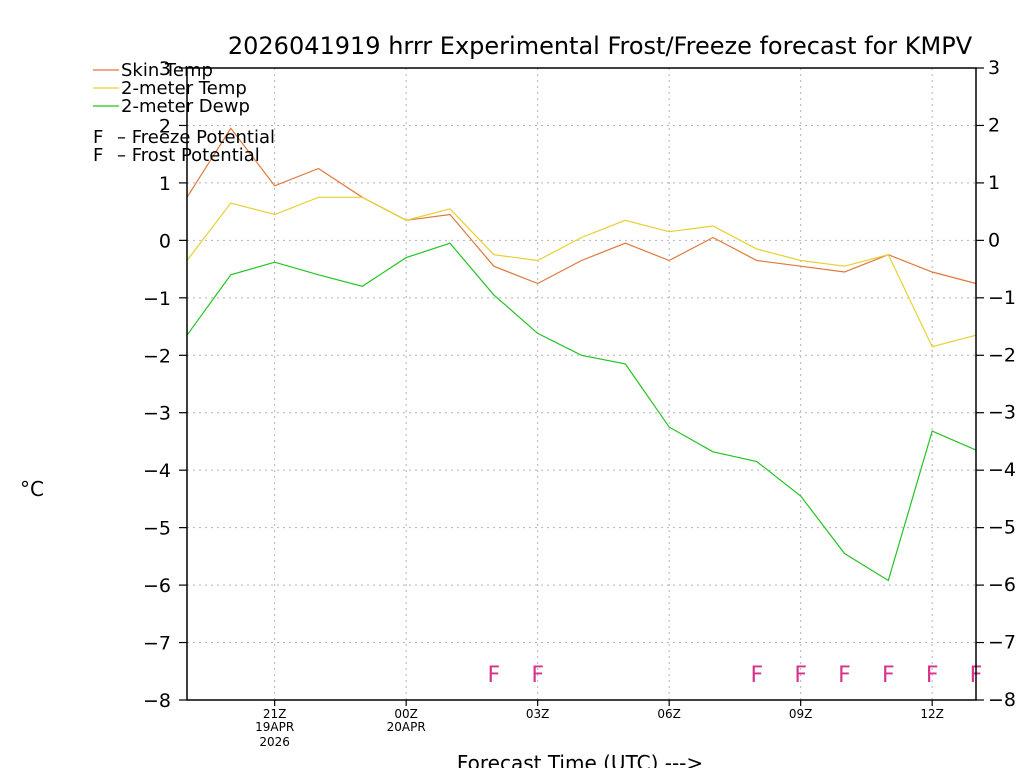 The width and height of the screenshot is (1024, 768). I want to click on y-axis-label: °C, so click(32, 489).